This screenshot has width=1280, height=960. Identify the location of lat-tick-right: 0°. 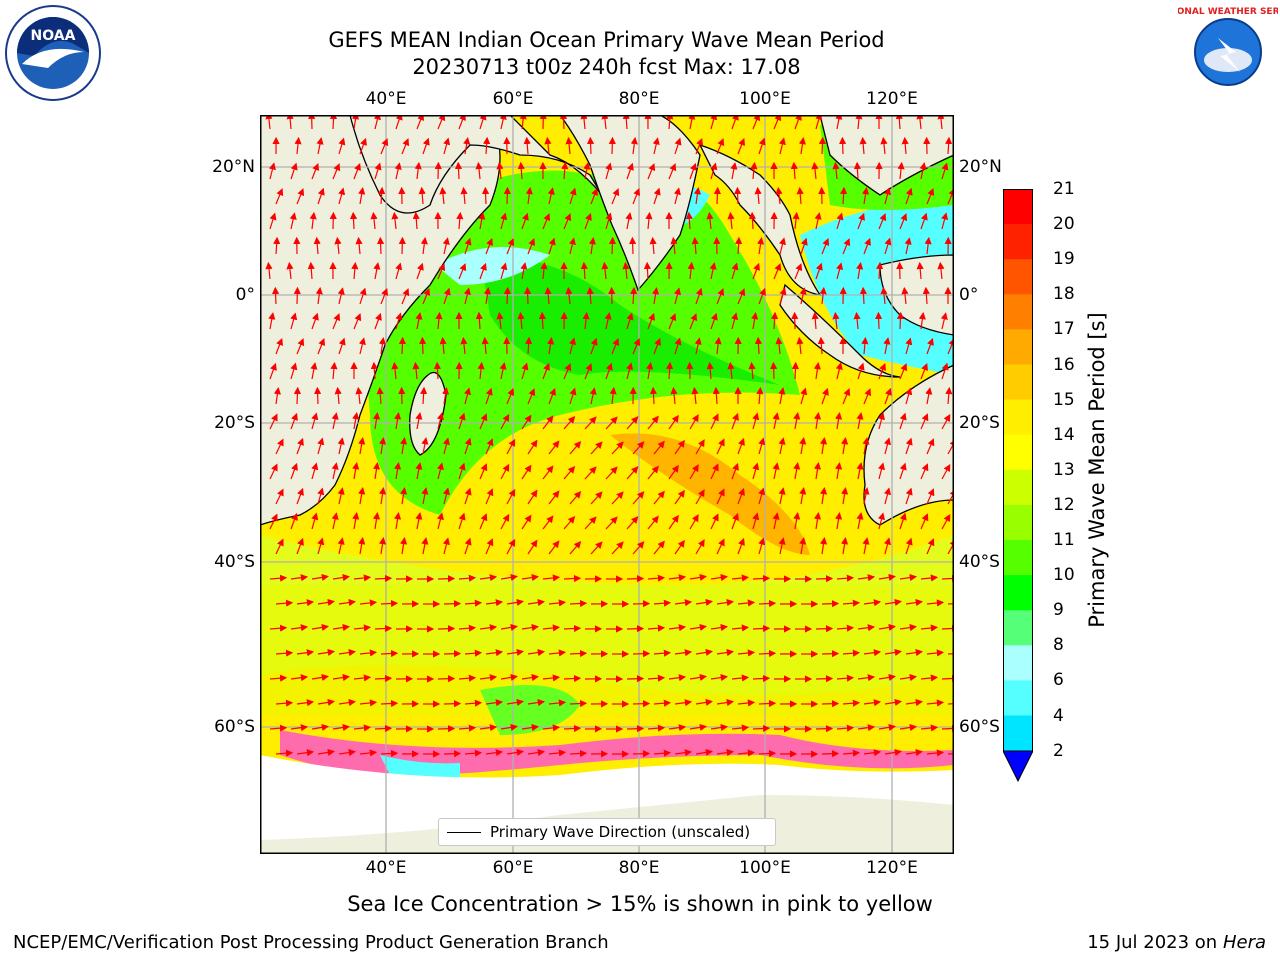
(969, 295).